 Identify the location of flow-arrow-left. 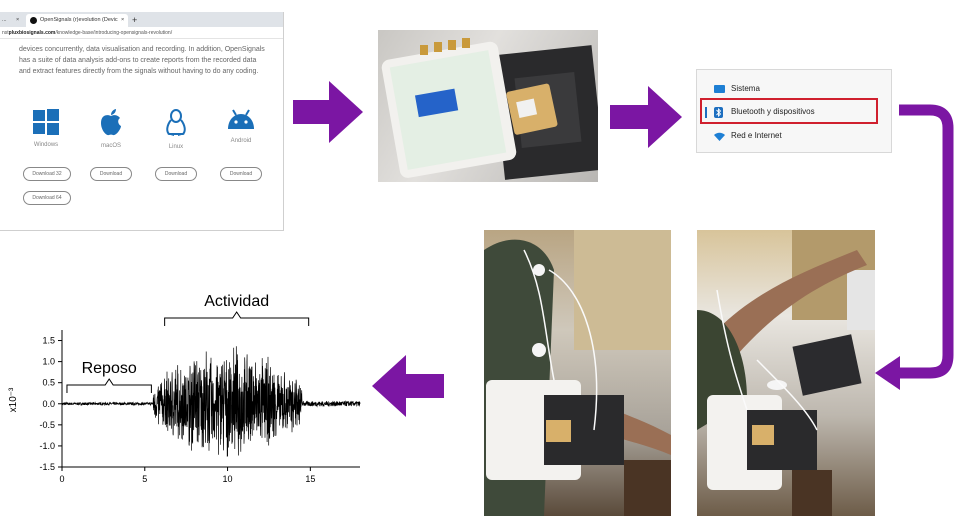
(408, 386).